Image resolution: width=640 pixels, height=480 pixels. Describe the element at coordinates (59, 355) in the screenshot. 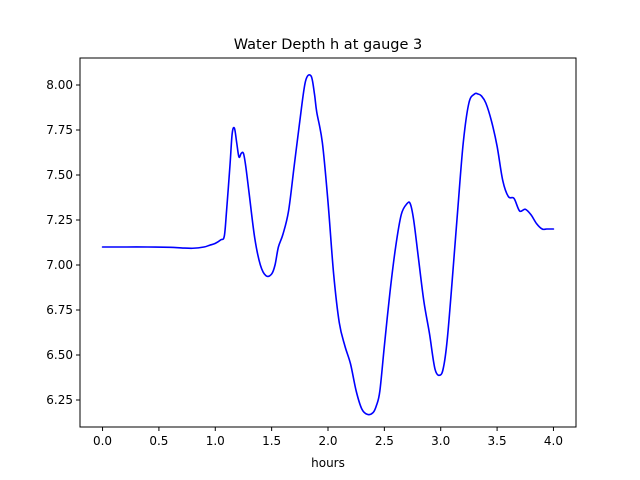

I see `y-tick-label: 6.50` at that location.